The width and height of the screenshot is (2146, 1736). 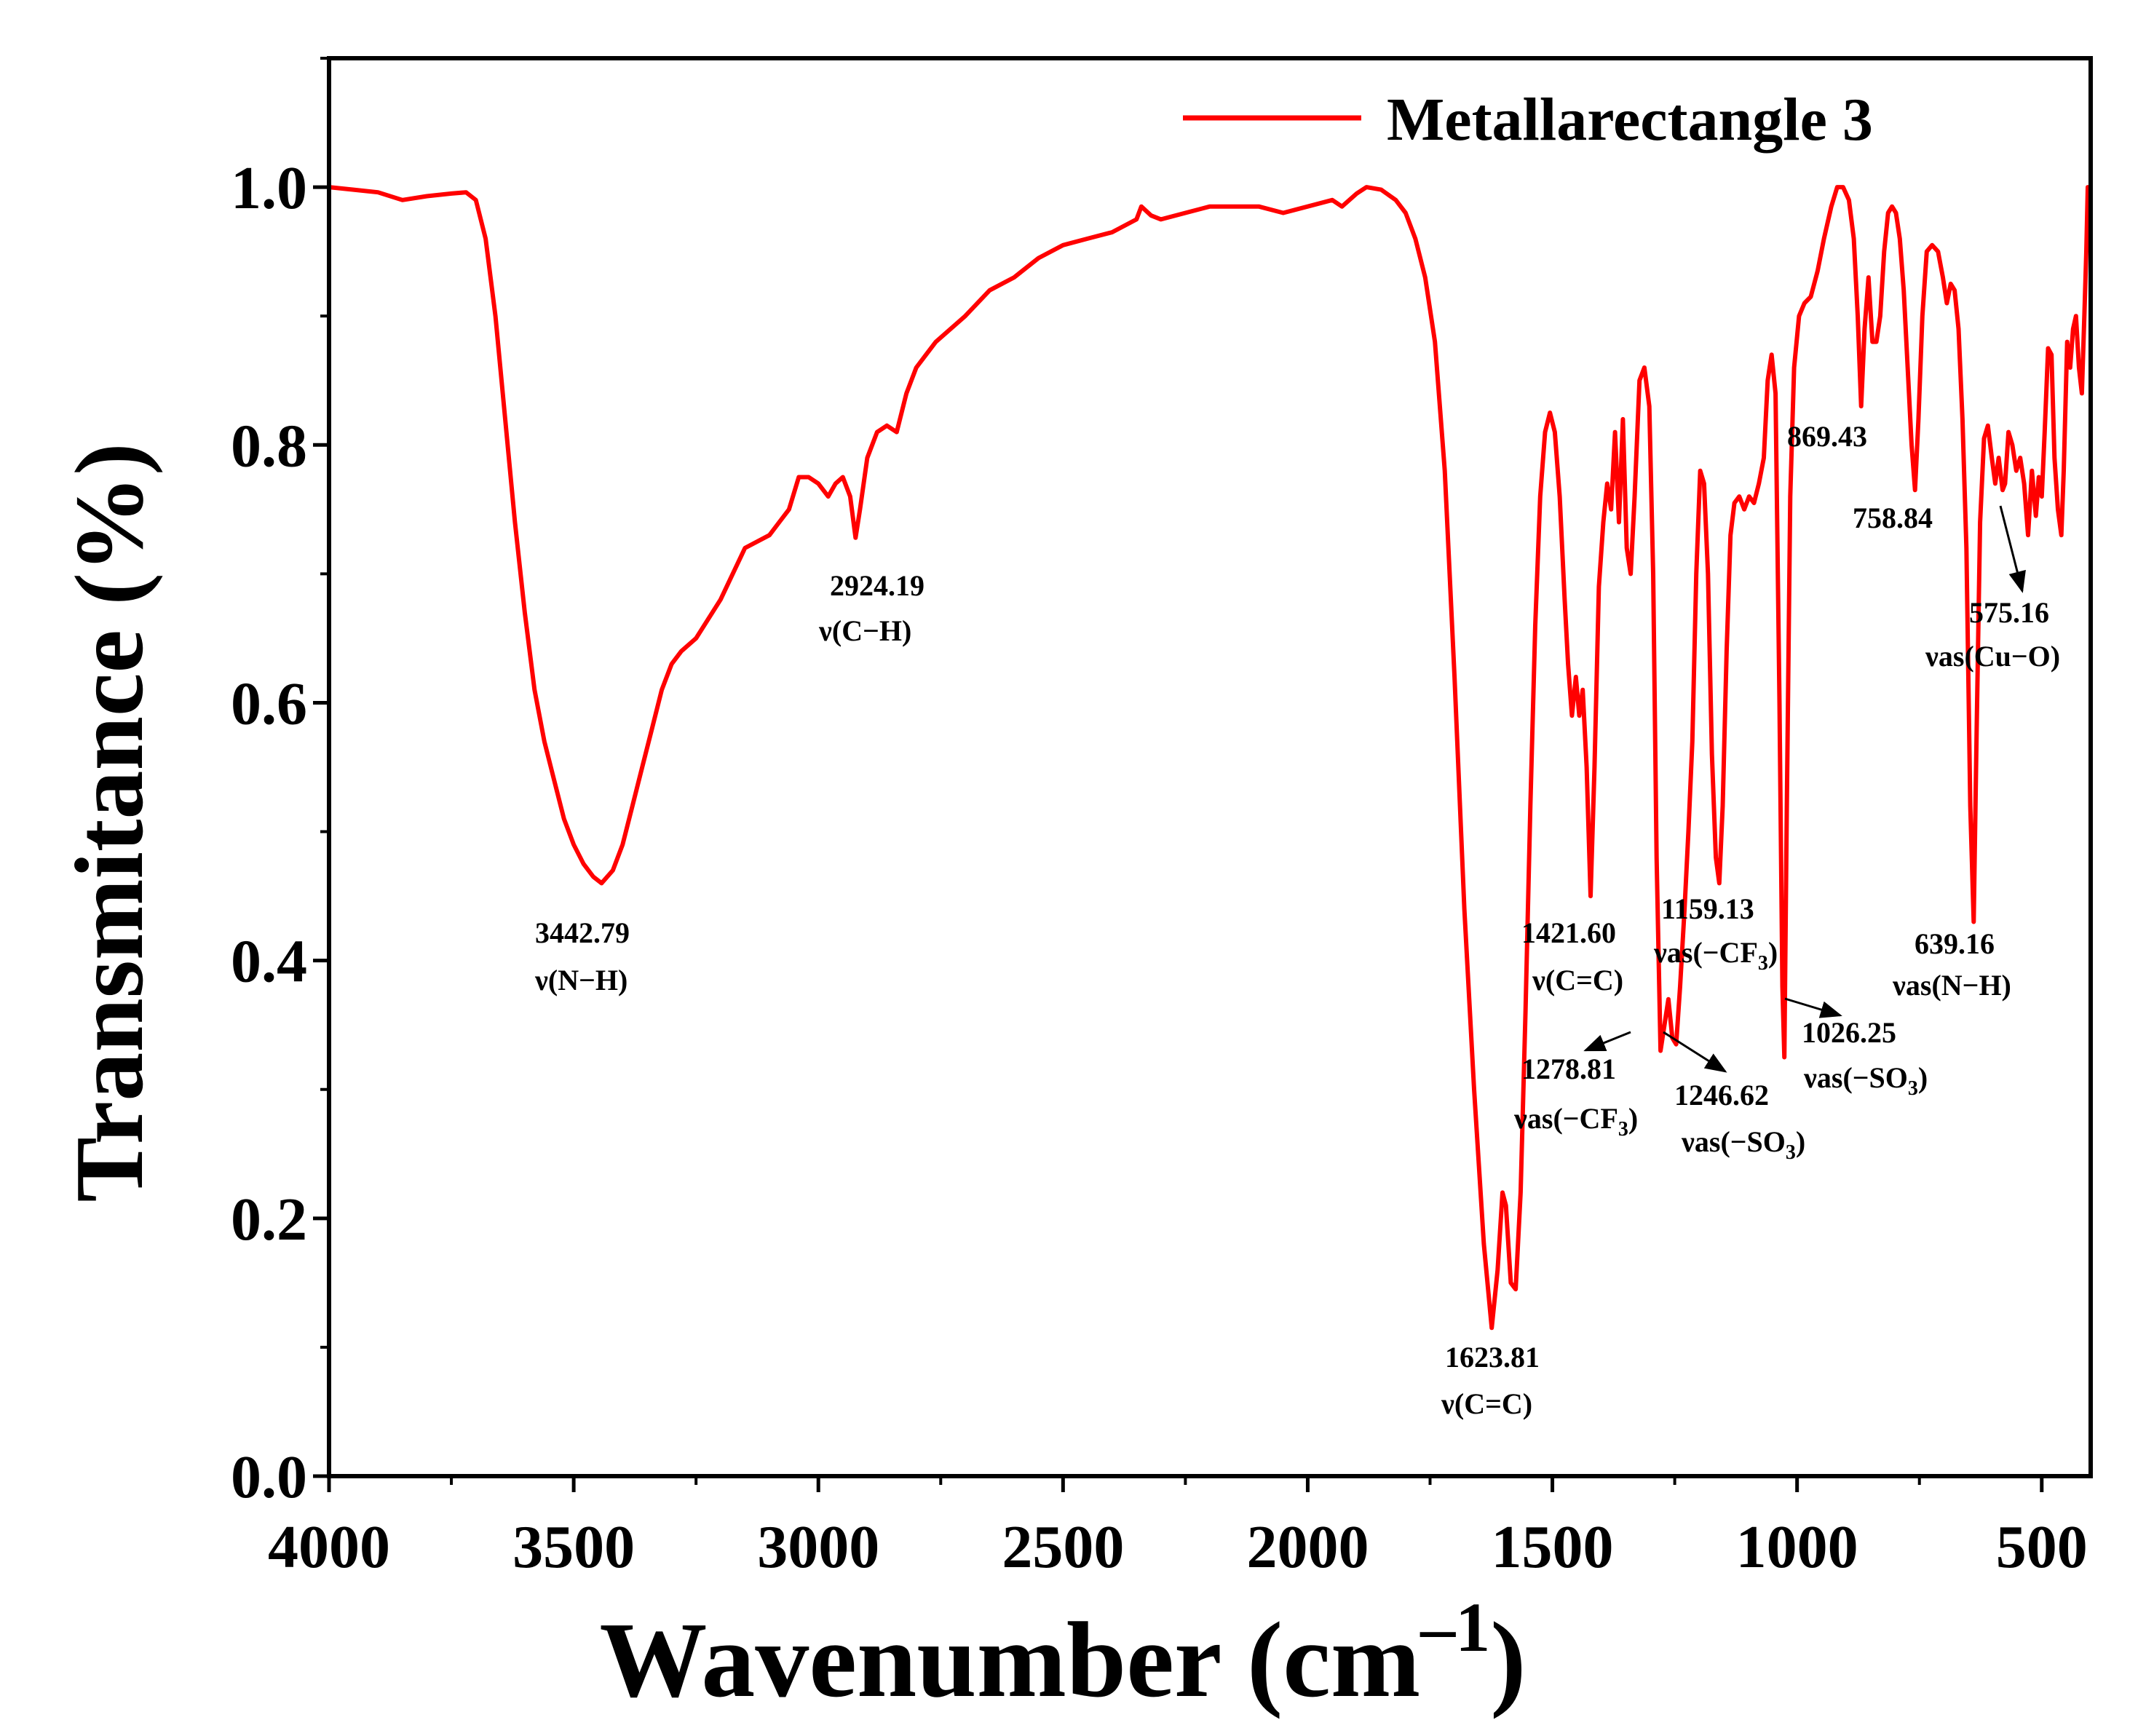 I want to click on x-tick-label: 2500, so click(x=1063, y=1547).